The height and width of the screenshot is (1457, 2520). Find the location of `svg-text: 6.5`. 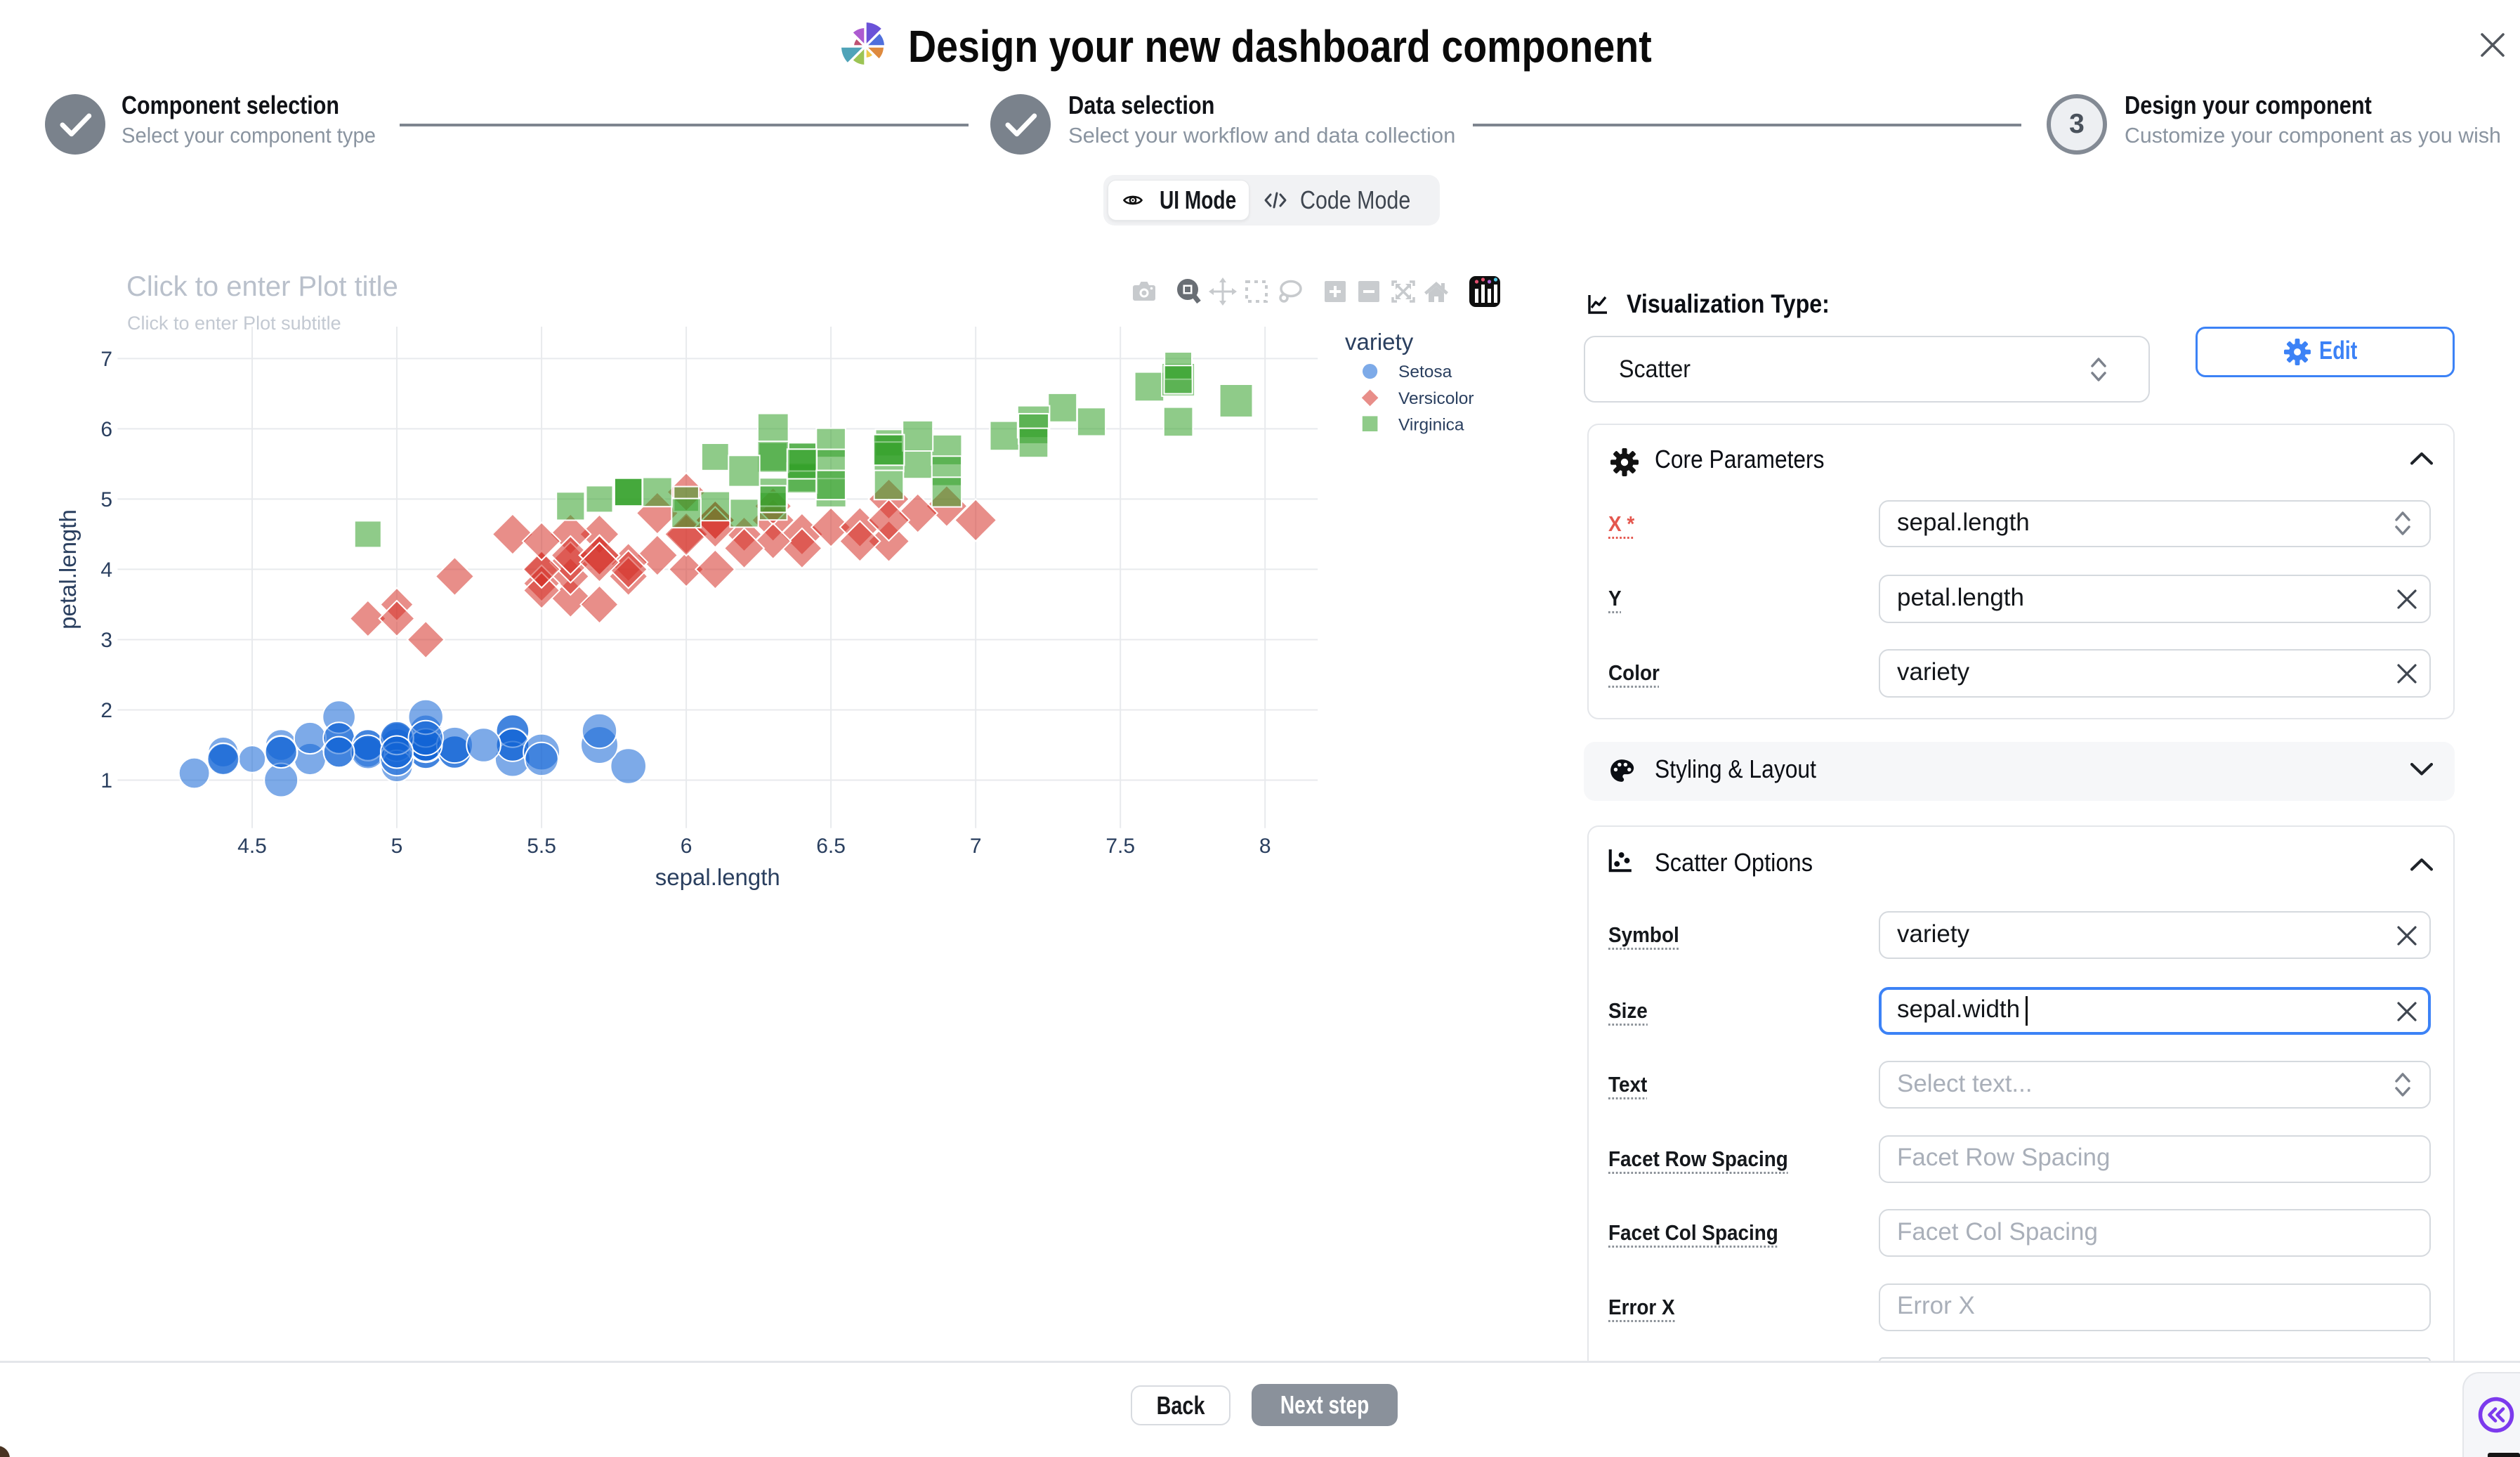

svg-text: 6.5 is located at coordinates (831, 846).